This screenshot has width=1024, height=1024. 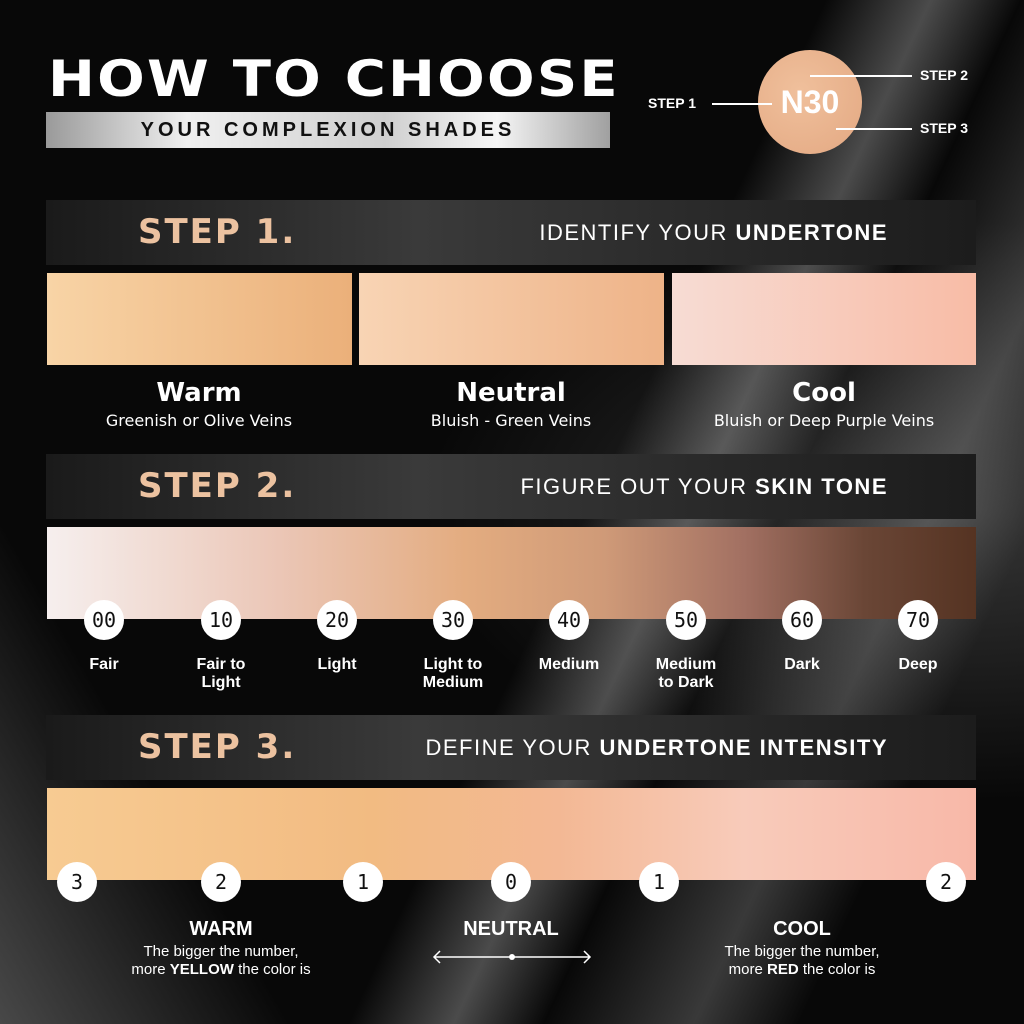 I want to click on cool-line2: more RED the color is, so click(x=802, y=969).